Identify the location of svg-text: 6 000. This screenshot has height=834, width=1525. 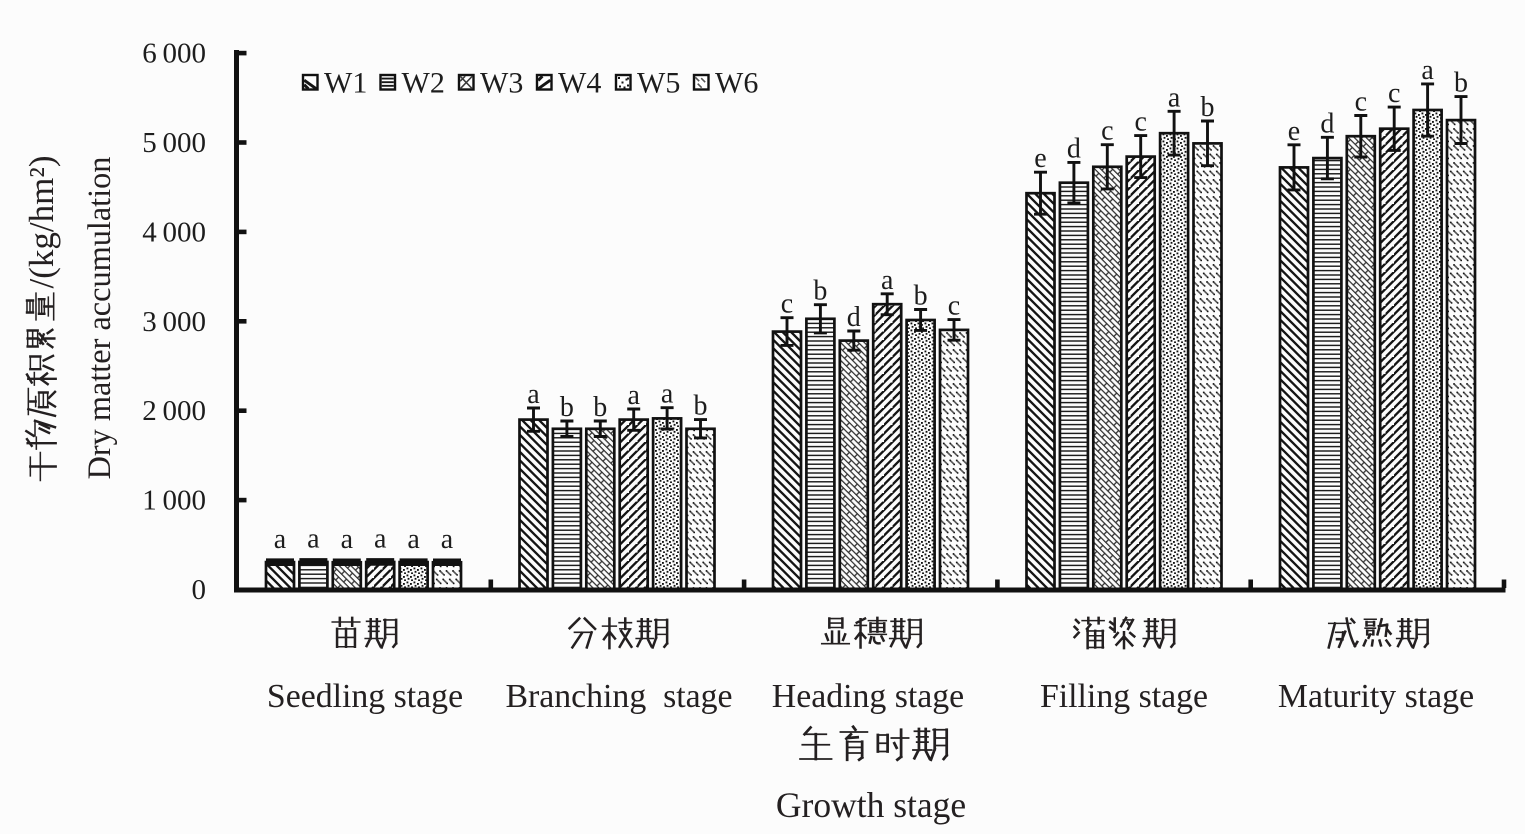
(174, 54).